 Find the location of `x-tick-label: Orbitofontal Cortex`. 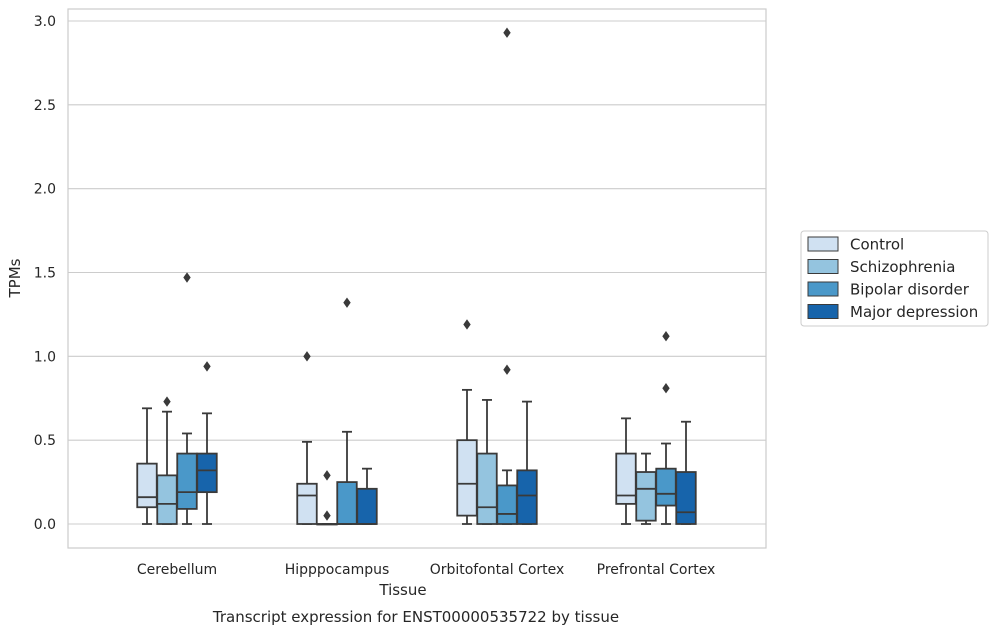

x-tick-label: Orbitofontal Cortex is located at coordinates (497, 570).